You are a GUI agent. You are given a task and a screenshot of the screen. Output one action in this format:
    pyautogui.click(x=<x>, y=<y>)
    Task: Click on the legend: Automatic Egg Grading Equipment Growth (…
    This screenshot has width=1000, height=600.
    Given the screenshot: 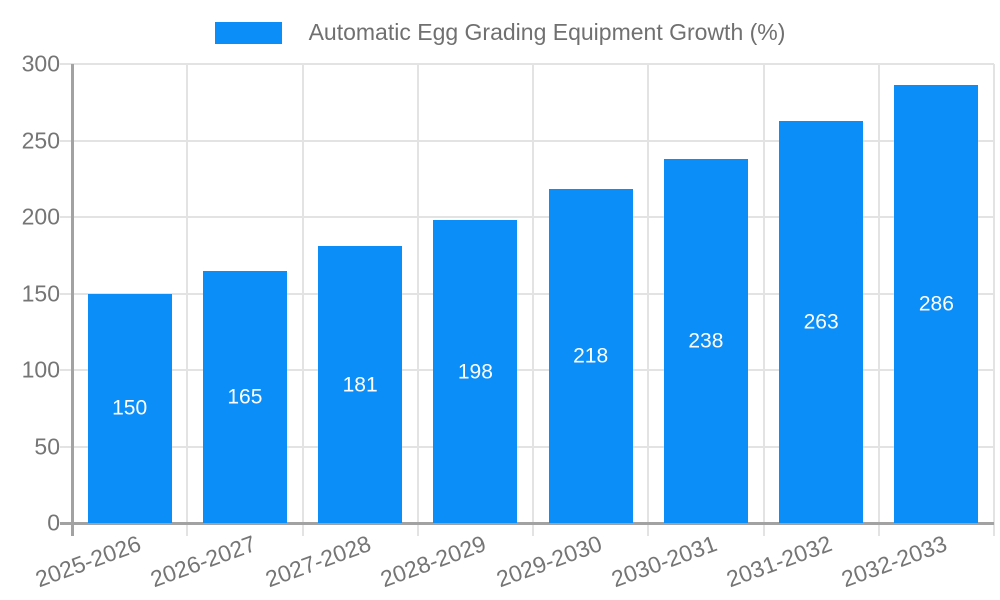 What is the action you would take?
    pyautogui.click(x=500, y=32)
    